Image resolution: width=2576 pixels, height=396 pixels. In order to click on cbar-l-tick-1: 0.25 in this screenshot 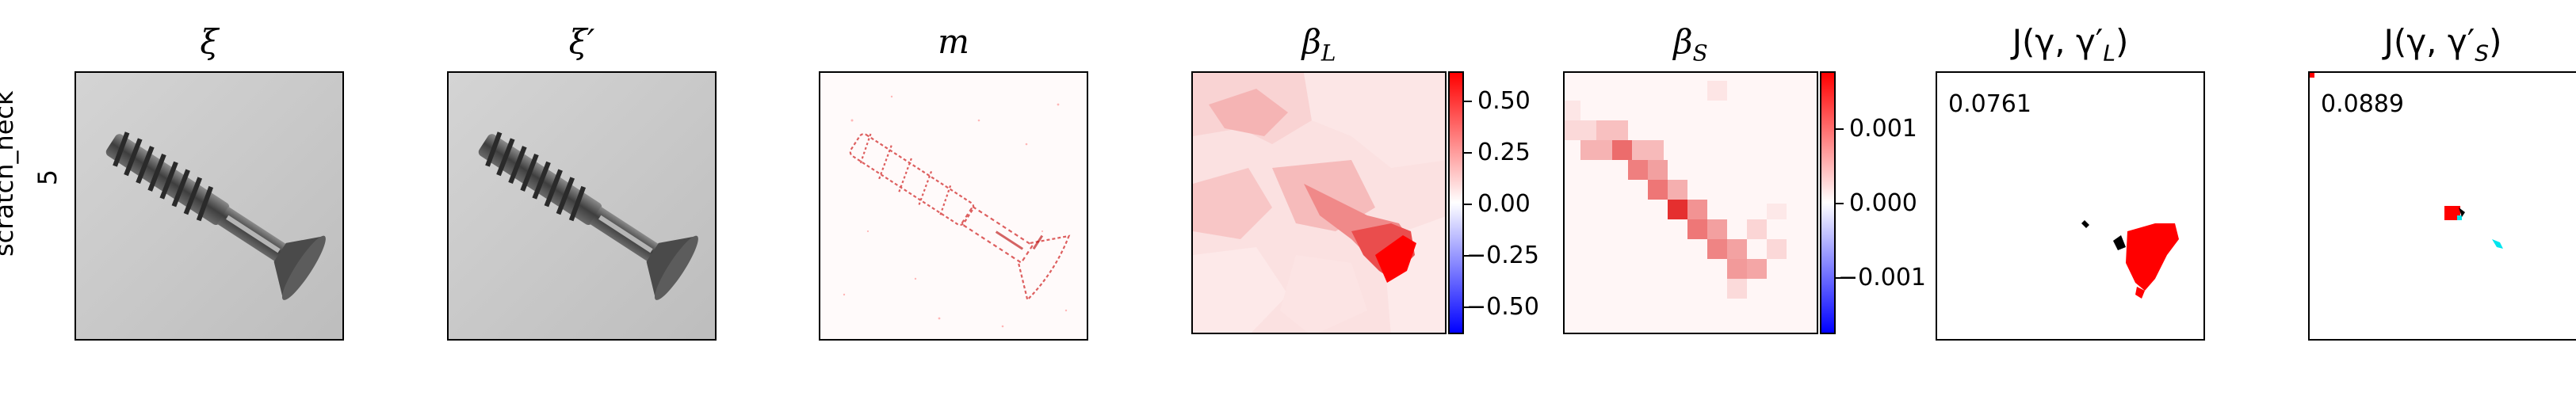, I will do `click(1504, 152)`.